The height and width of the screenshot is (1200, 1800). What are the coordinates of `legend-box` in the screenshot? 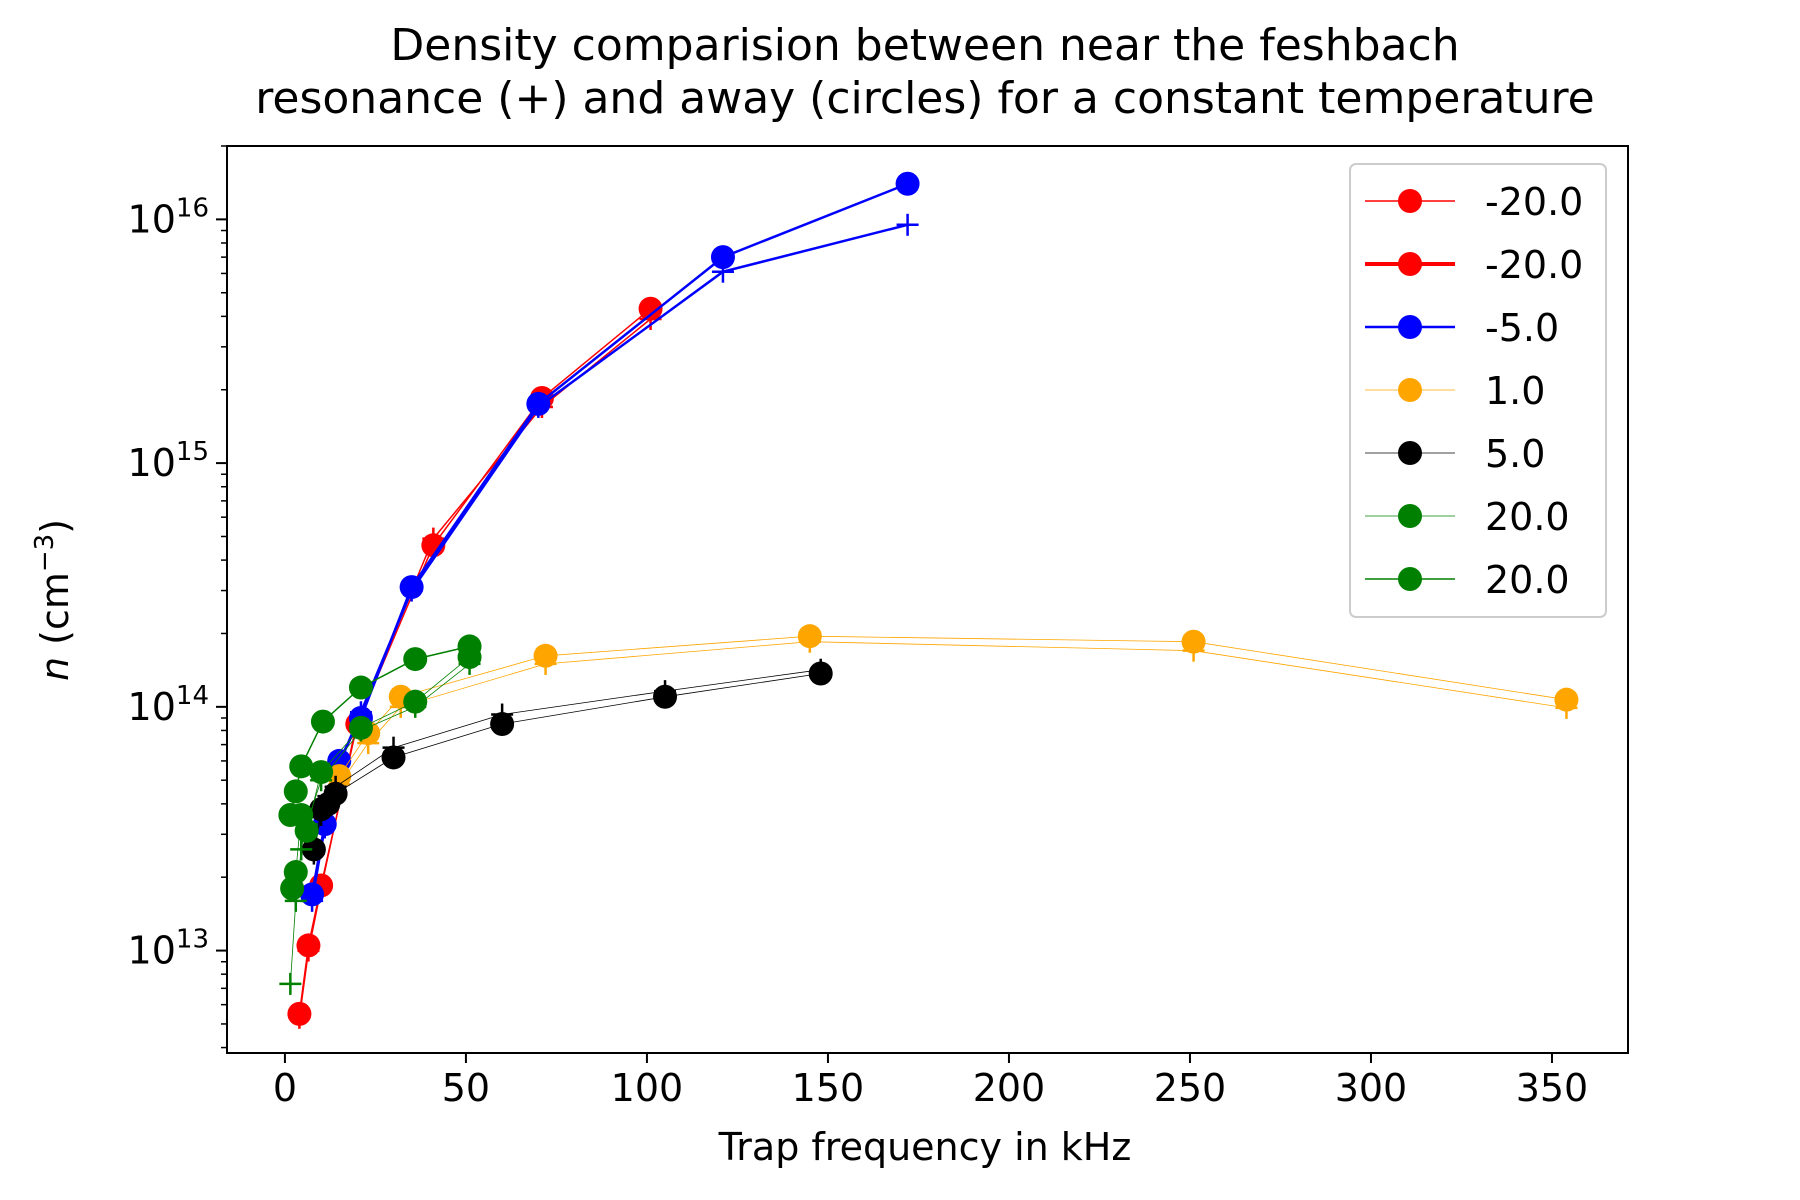 It's located at (1478, 390).